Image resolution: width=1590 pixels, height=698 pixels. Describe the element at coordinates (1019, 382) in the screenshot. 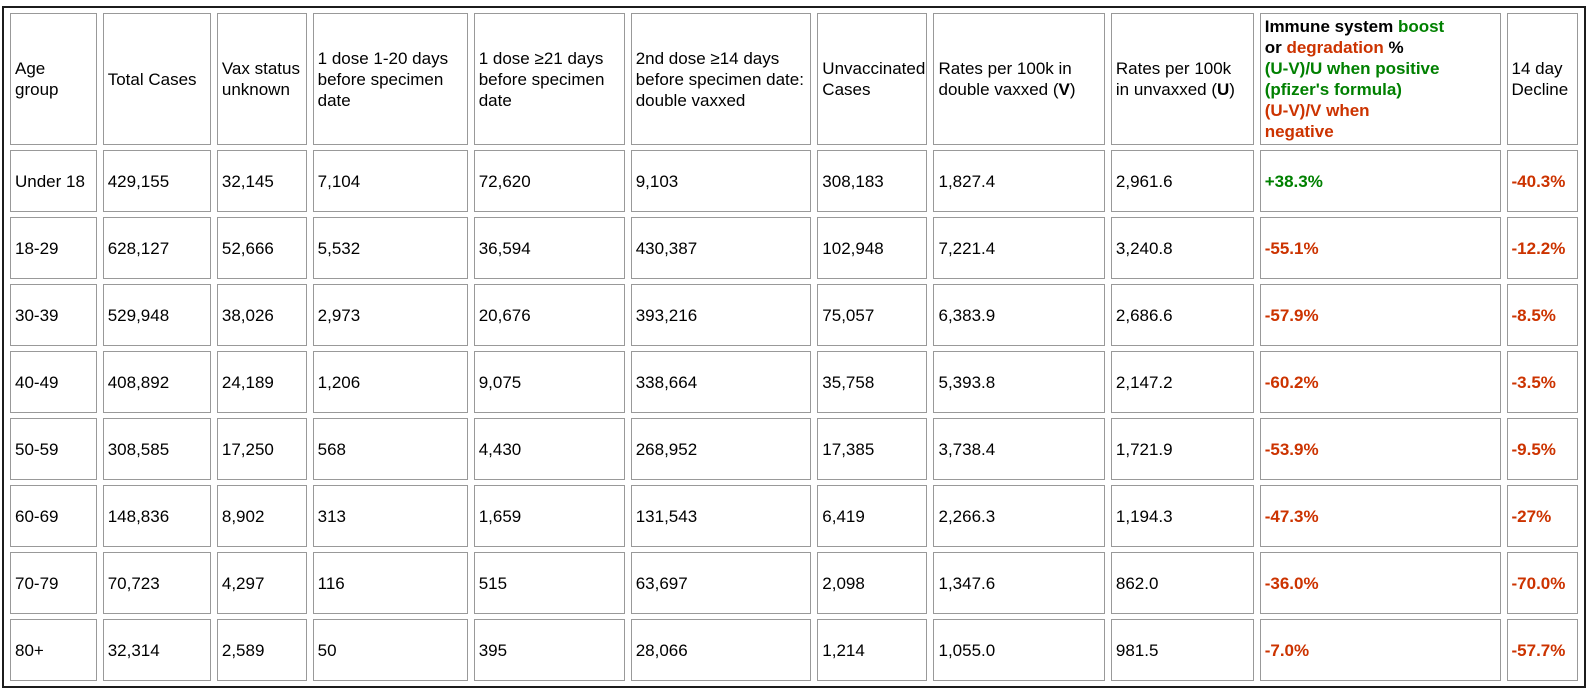

I see `value-cell: 5,393.8` at that location.